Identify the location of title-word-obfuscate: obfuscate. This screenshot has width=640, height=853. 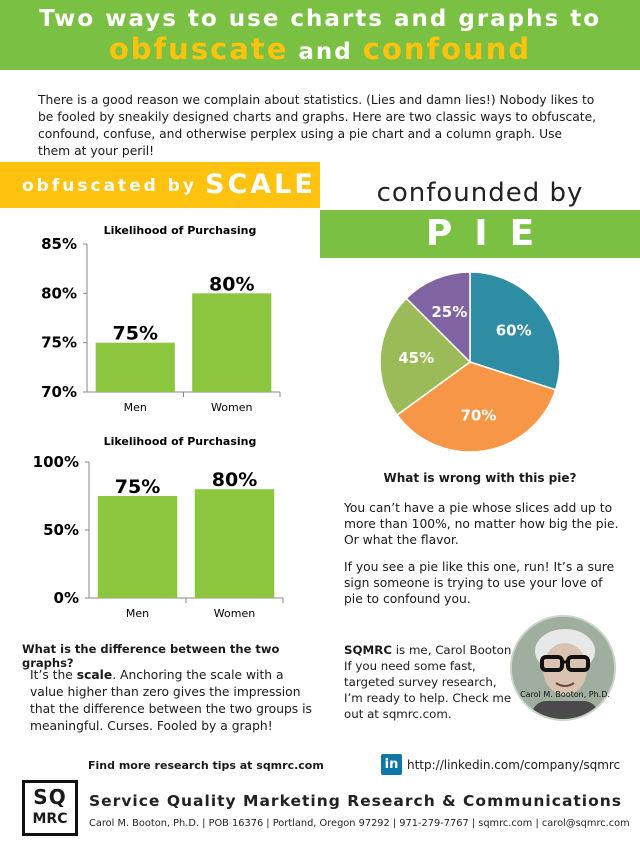
(198, 49).